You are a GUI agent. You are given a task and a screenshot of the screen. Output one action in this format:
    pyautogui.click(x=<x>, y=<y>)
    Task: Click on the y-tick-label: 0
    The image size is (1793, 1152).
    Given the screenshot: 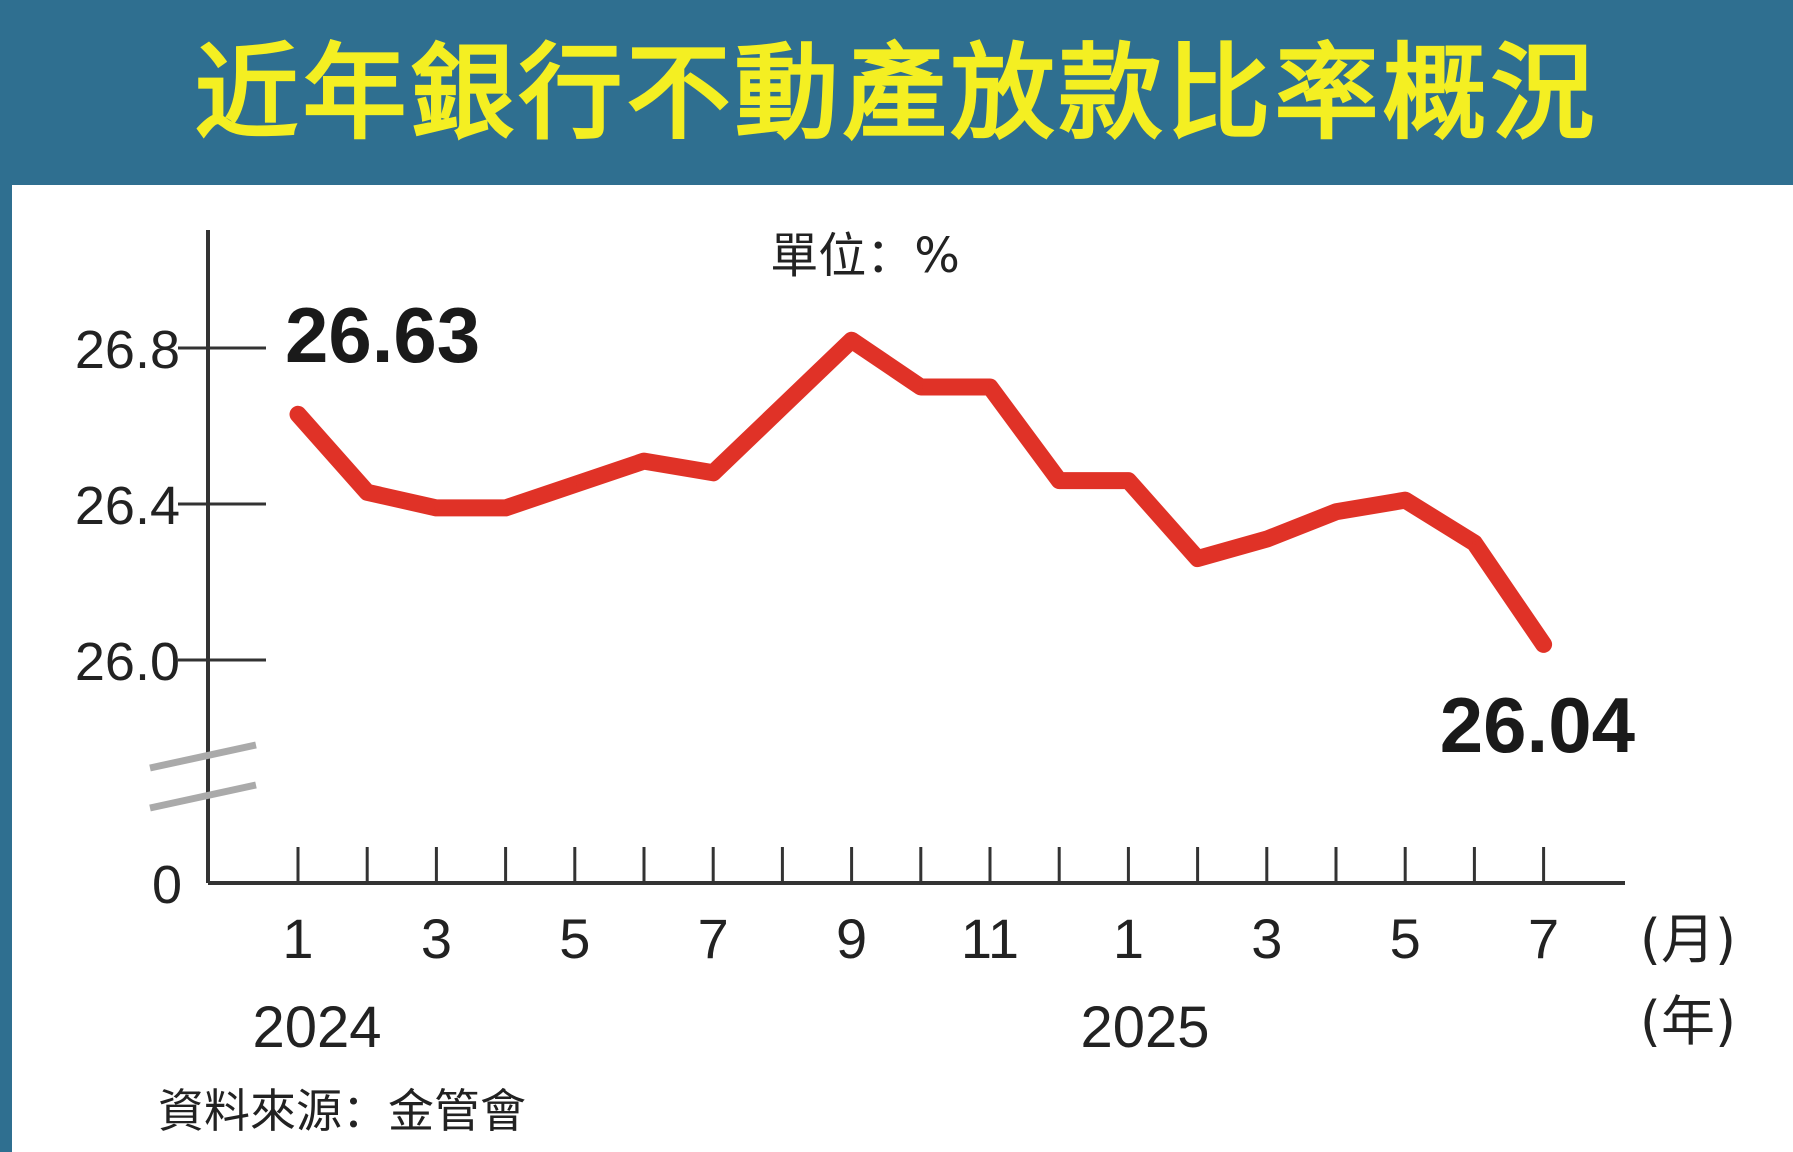 What is the action you would take?
    pyautogui.click(x=167, y=885)
    